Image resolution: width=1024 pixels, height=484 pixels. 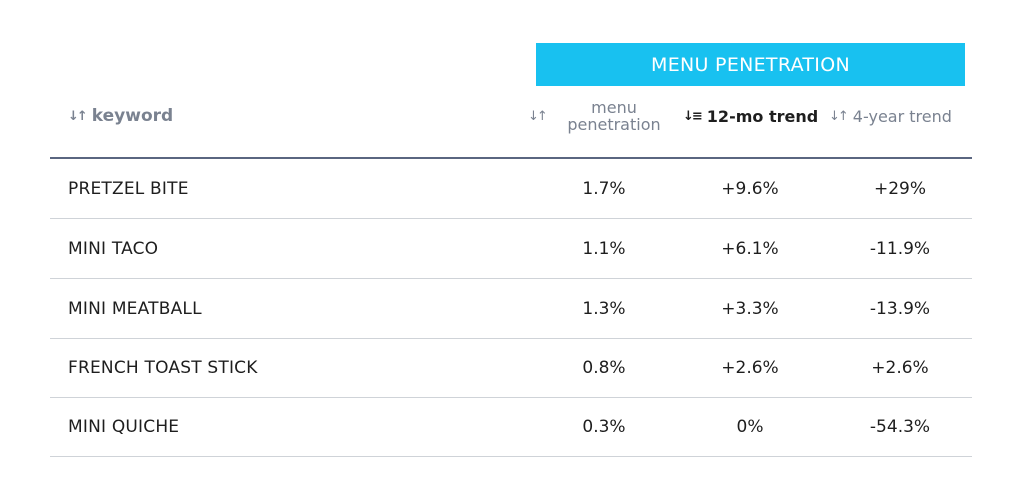 I want to click on trend4-cell: -11.9%, so click(x=900, y=248).